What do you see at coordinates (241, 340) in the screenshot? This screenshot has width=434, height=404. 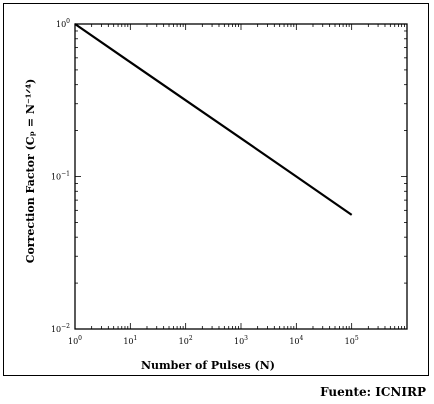 I see `x-tick-label: 10³` at bounding box center [241, 340].